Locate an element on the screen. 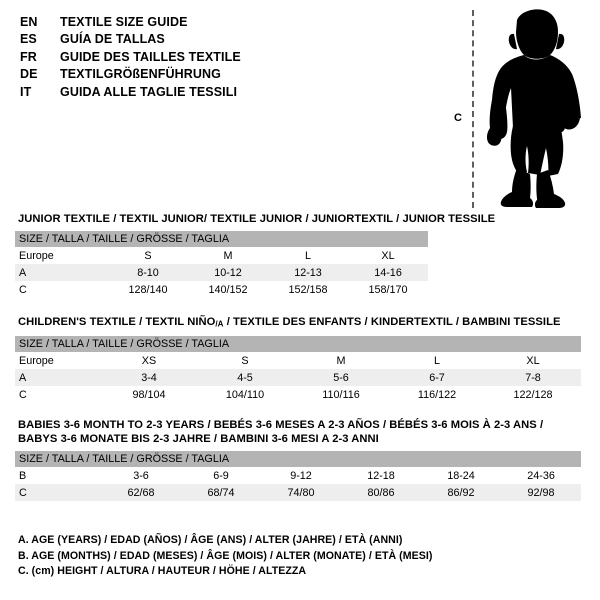  language-row: IT GUIDA ALLE TAGLIE TESSILI is located at coordinates (220, 92).